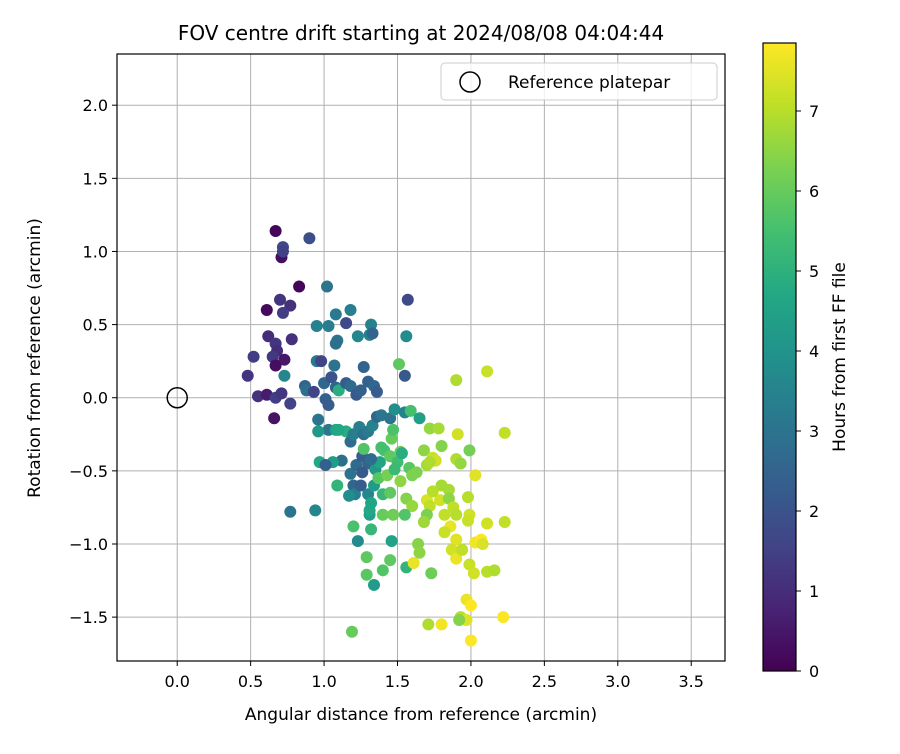  I want to click on y-tick-label: 1.5, so click(95, 178).